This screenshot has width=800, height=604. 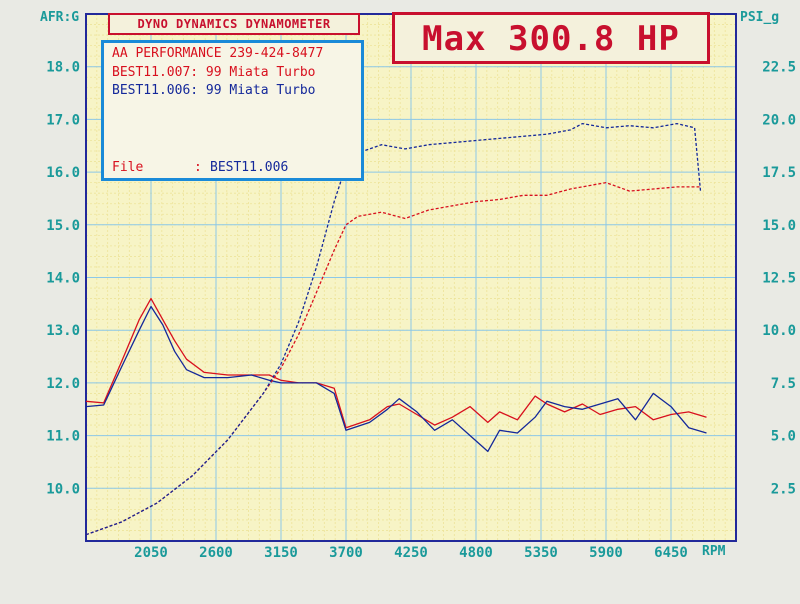 What do you see at coordinates (59, 17) in the screenshot?
I see `y-left-axis-label: AFR:G` at bounding box center [59, 17].